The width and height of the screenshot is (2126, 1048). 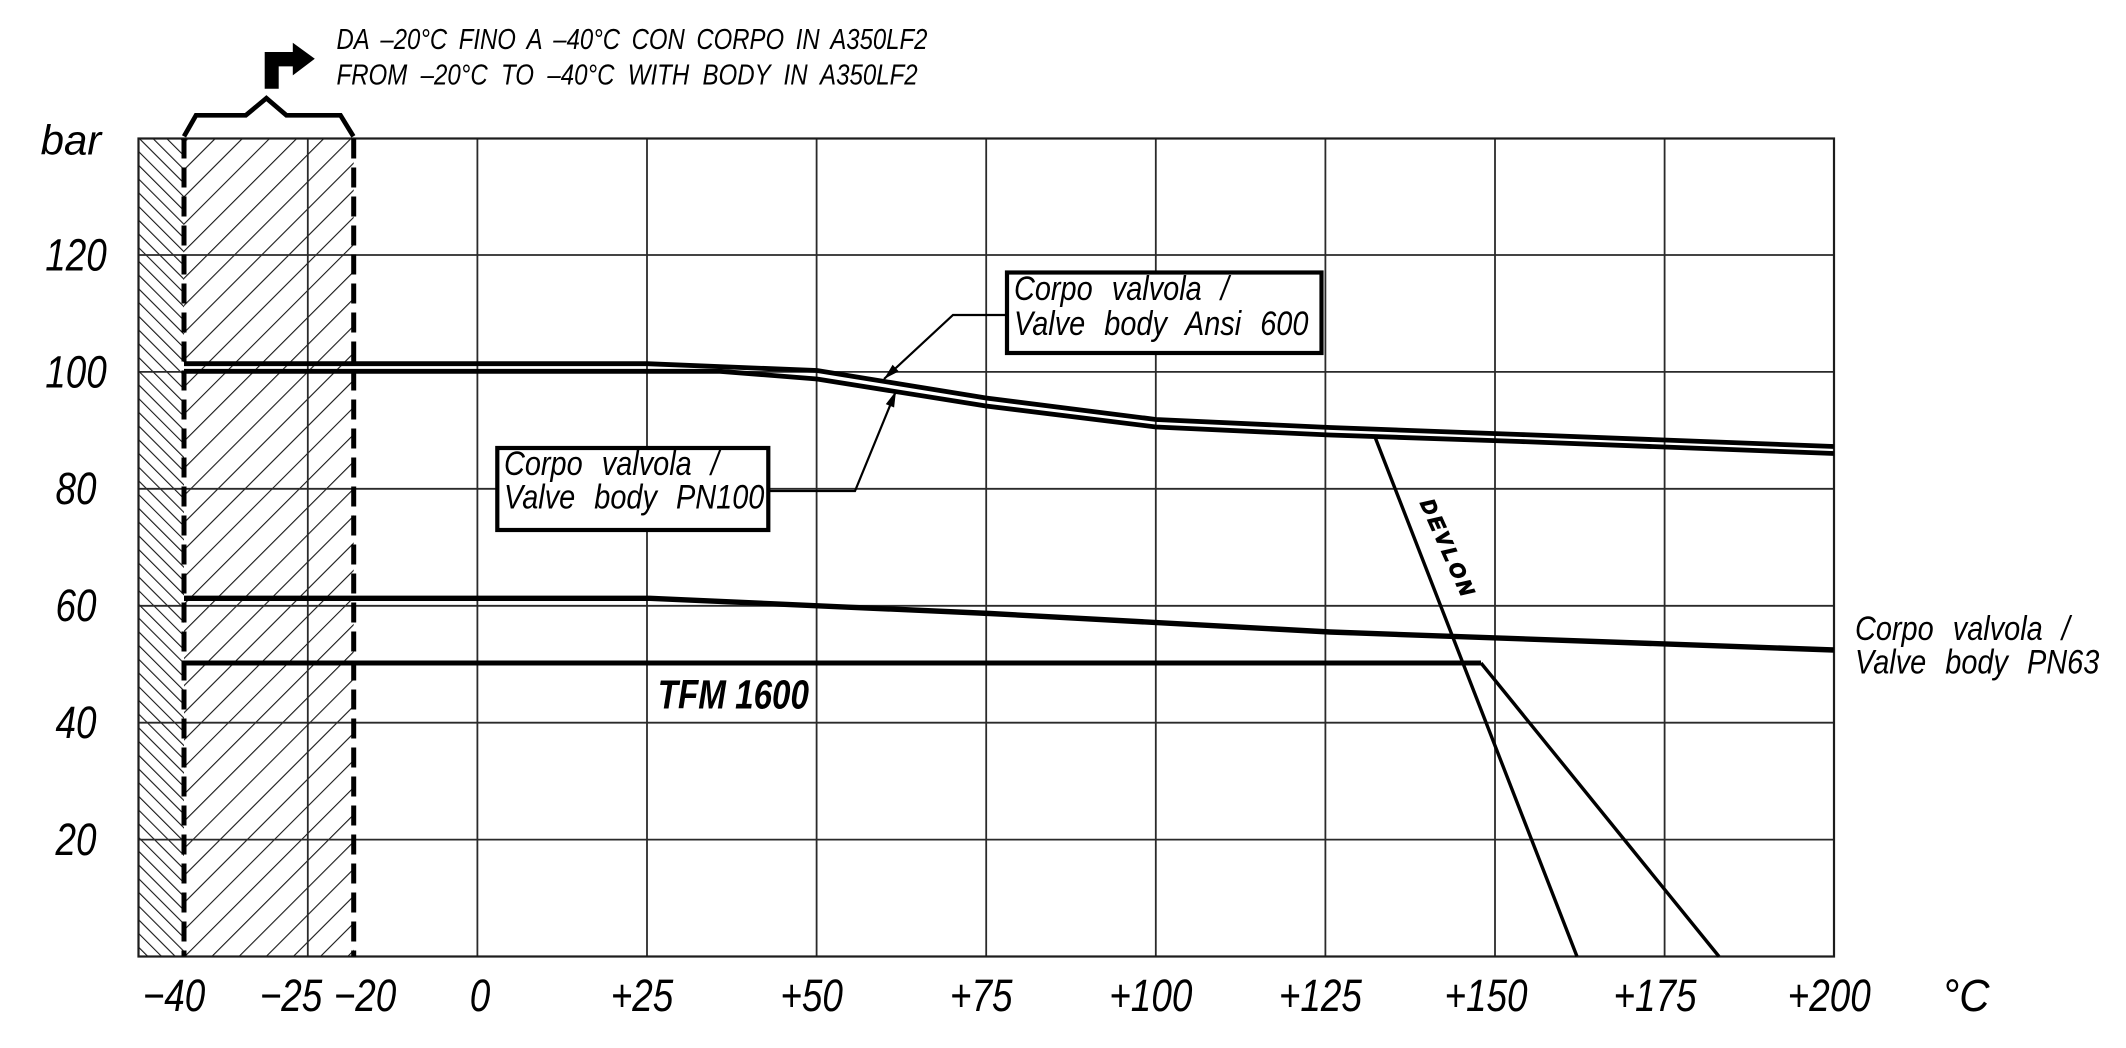 I want to click on svg-text: Valve body Ansi 600, so click(x=1161, y=323).